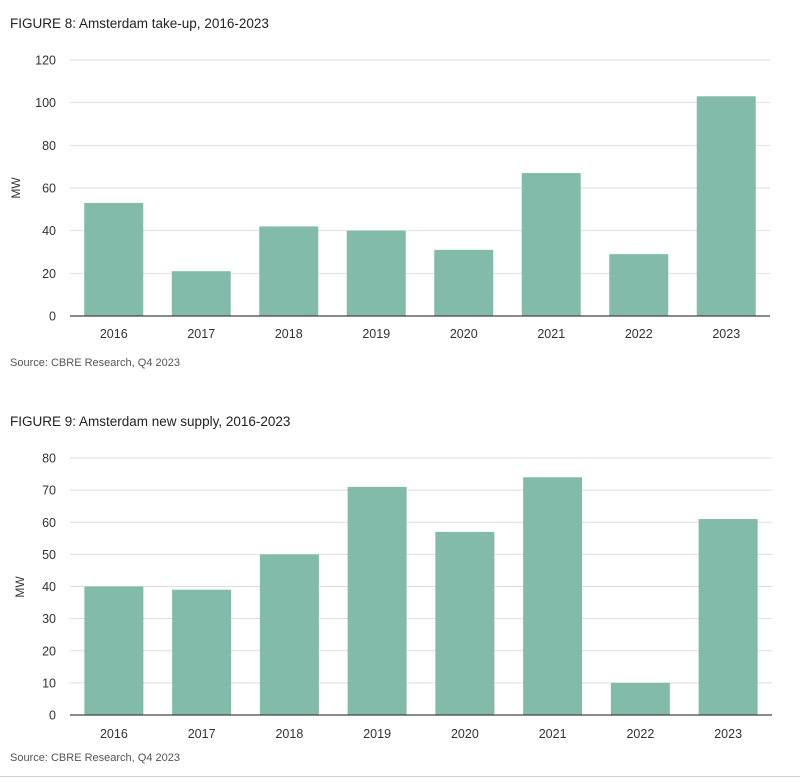 The width and height of the screenshot is (800, 782). Describe the element at coordinates (139, 23) in the screenshot. I see `figure-8-title: FIGURE 8: Amsterdam take-up, 2016-2023` at that location.